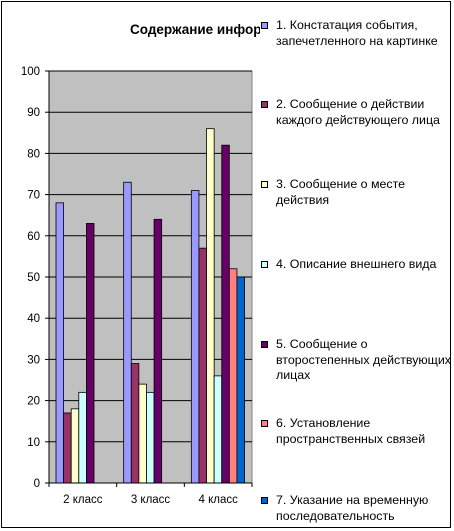 Image resolution: width=454 pixels, height=531 pixels. What do you see at coordinates (37, 484) in the screenshot?
I see `y-tick-label: 0` at bounding box center [37, 484].